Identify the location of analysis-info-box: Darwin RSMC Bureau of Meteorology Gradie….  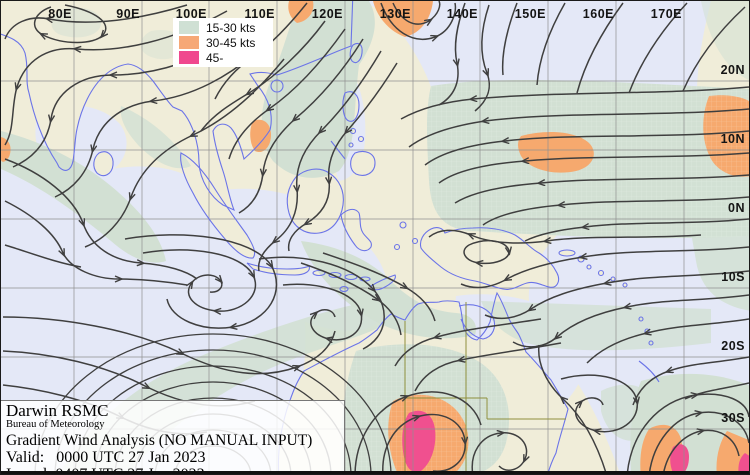
(173, 437).